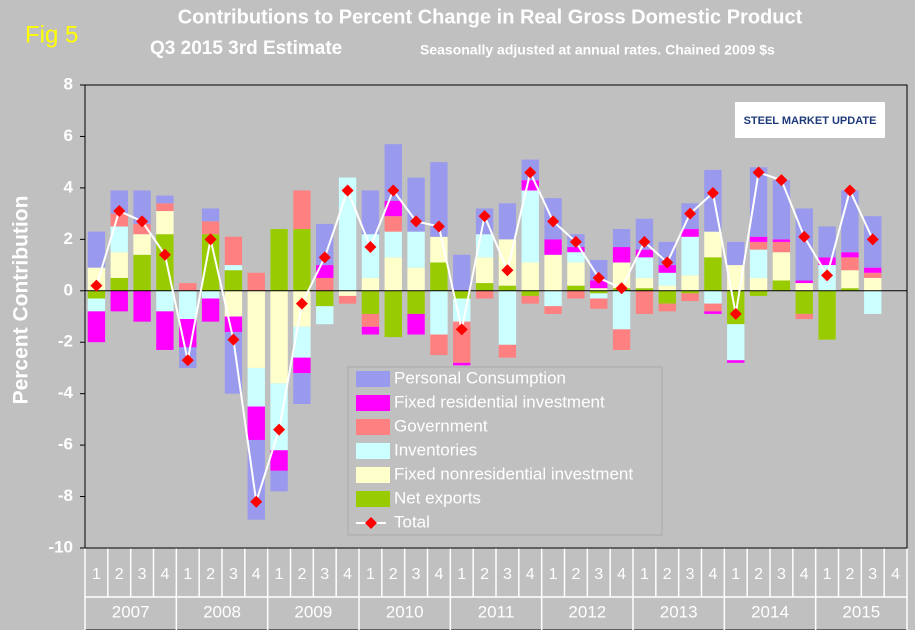  I want to click on y-tick-label: -4, so click(66, 392).